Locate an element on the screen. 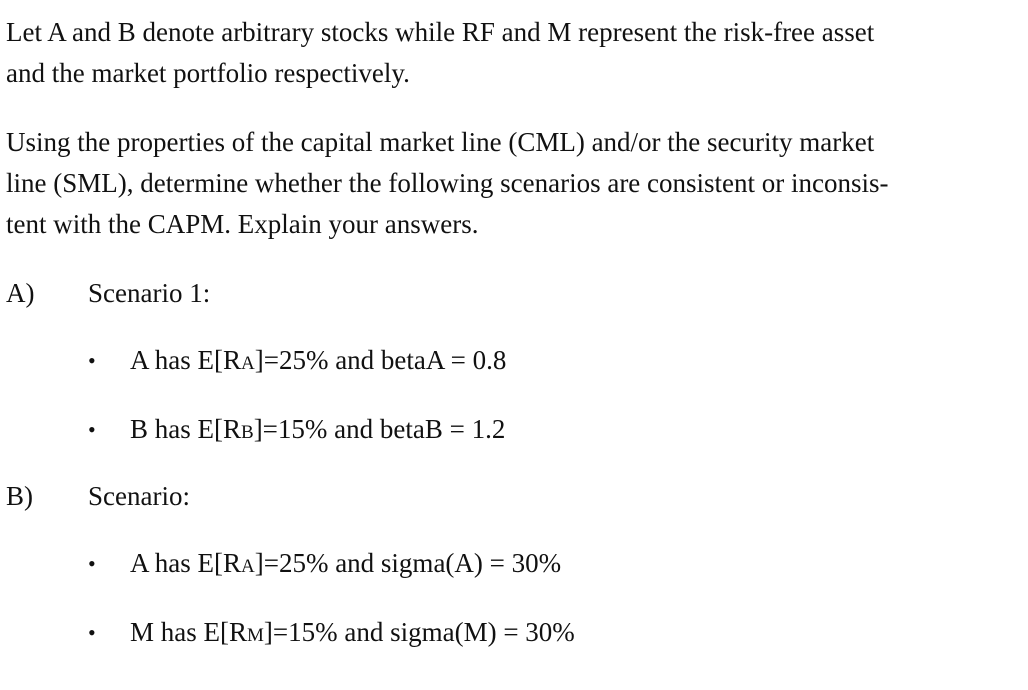 This screenshot has width=1028, height=690. list-item-text: B has E[RB]=15% and betaB = 1.2 is located at coordinates (317, 431).